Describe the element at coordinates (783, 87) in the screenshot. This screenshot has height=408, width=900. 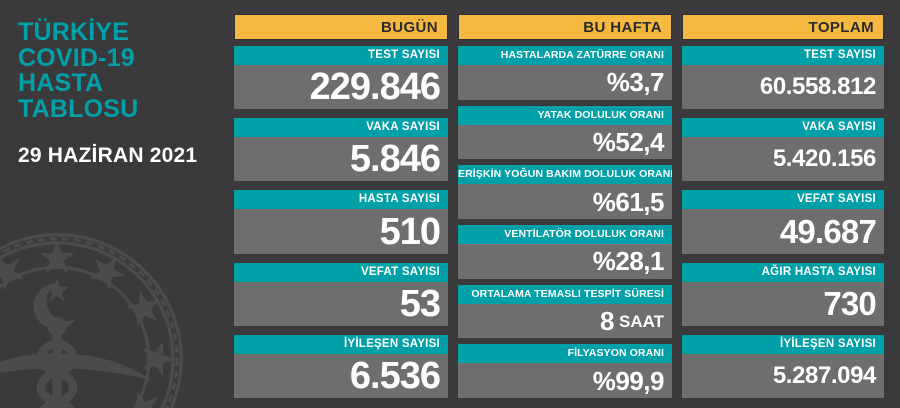
I see `stat-value: 60.558.812` at that location.